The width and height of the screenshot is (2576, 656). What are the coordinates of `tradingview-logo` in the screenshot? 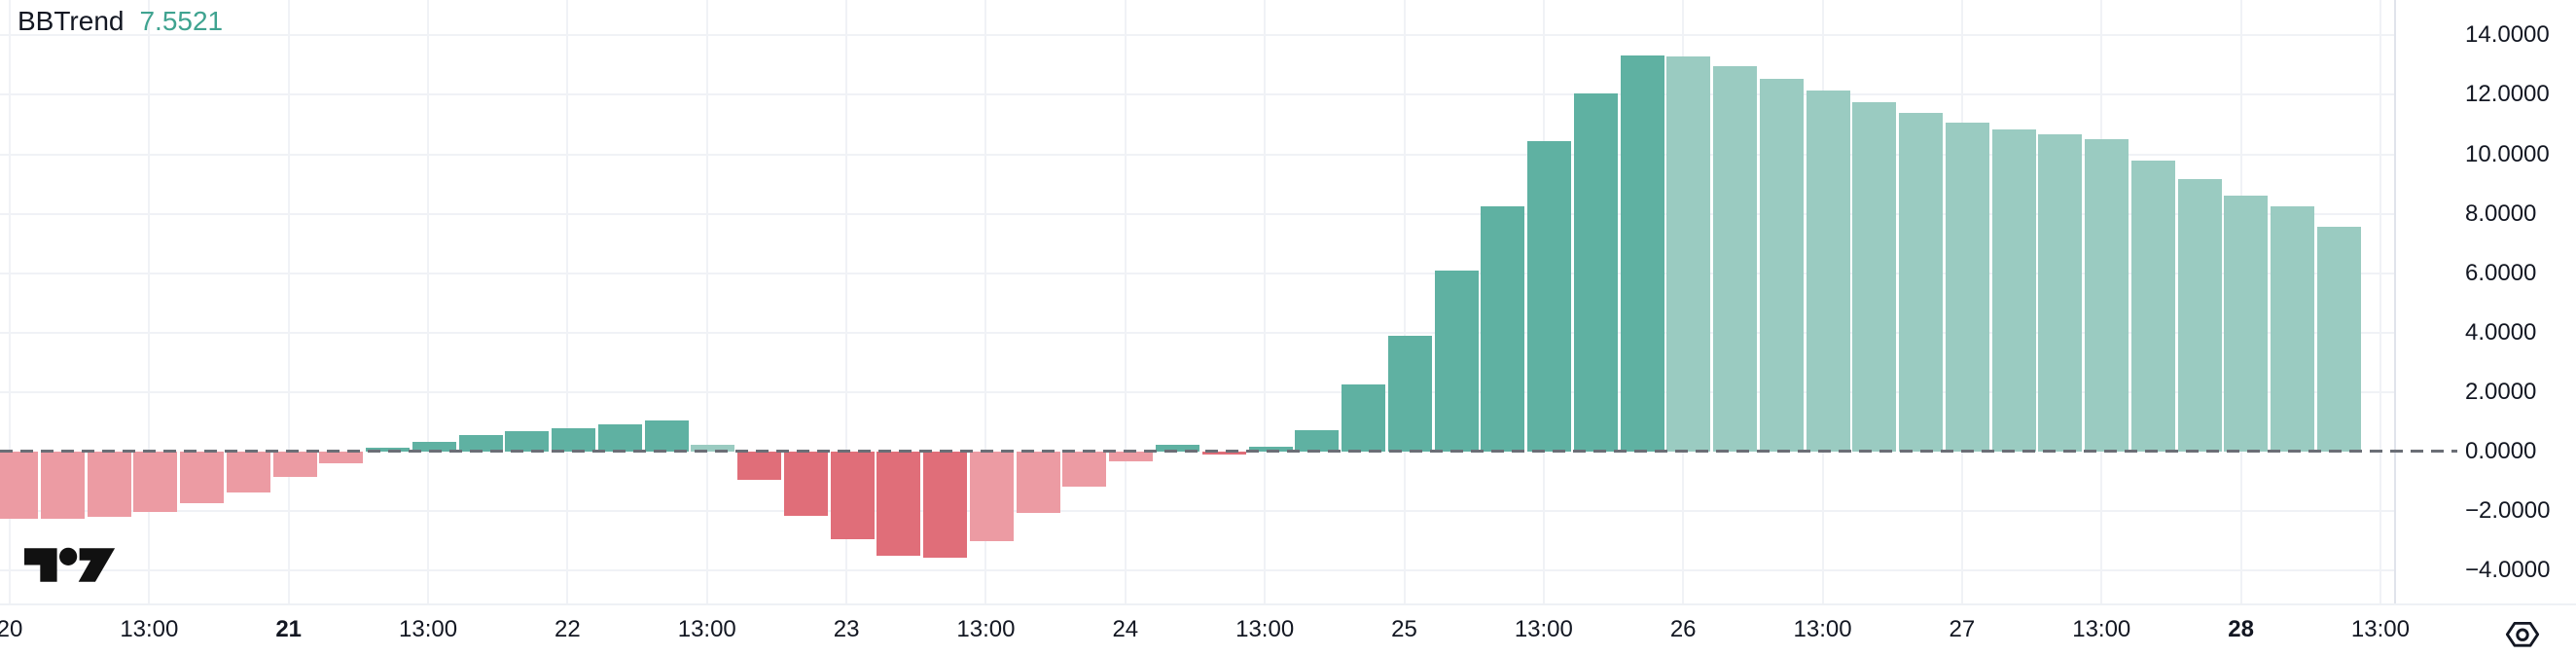 It's located at (71, 565).